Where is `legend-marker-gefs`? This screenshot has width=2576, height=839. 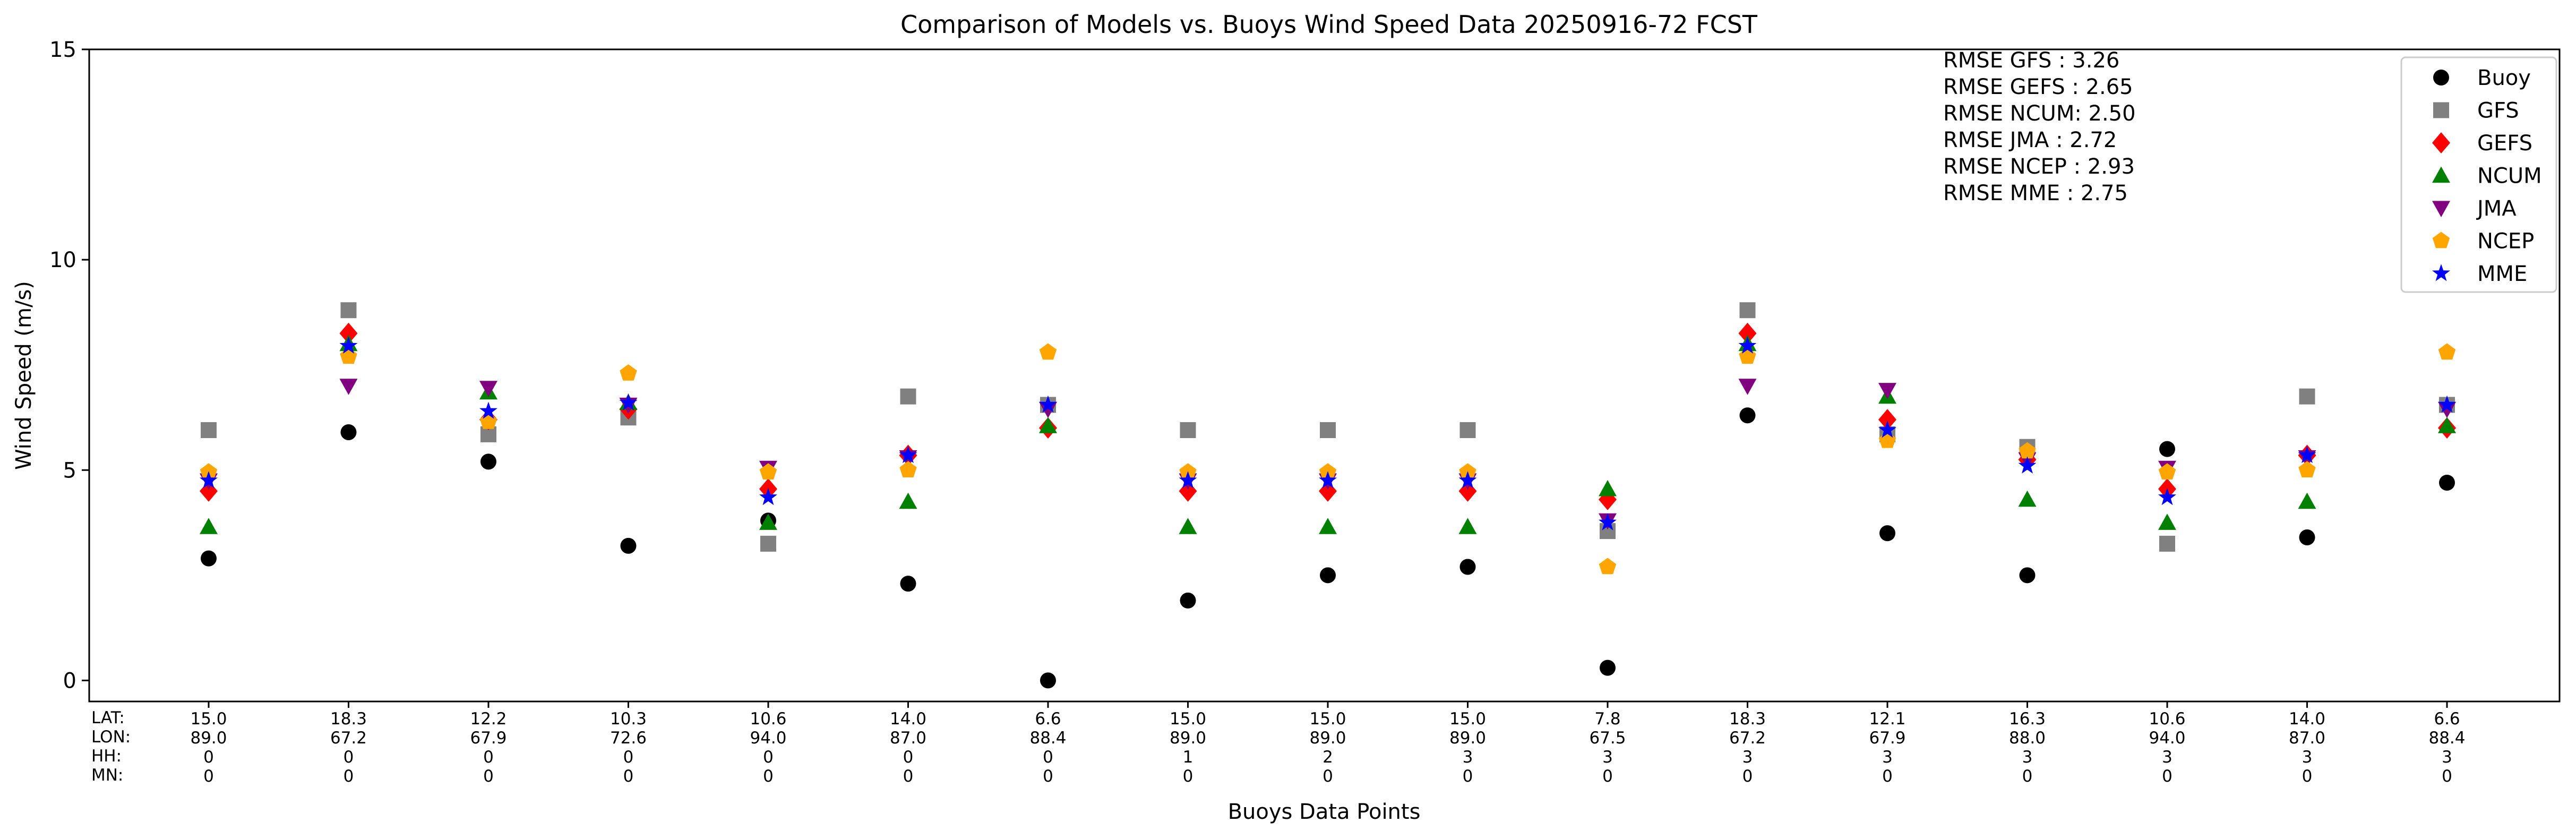
legend-marker-gefs is located at coordinates (2441, 142).